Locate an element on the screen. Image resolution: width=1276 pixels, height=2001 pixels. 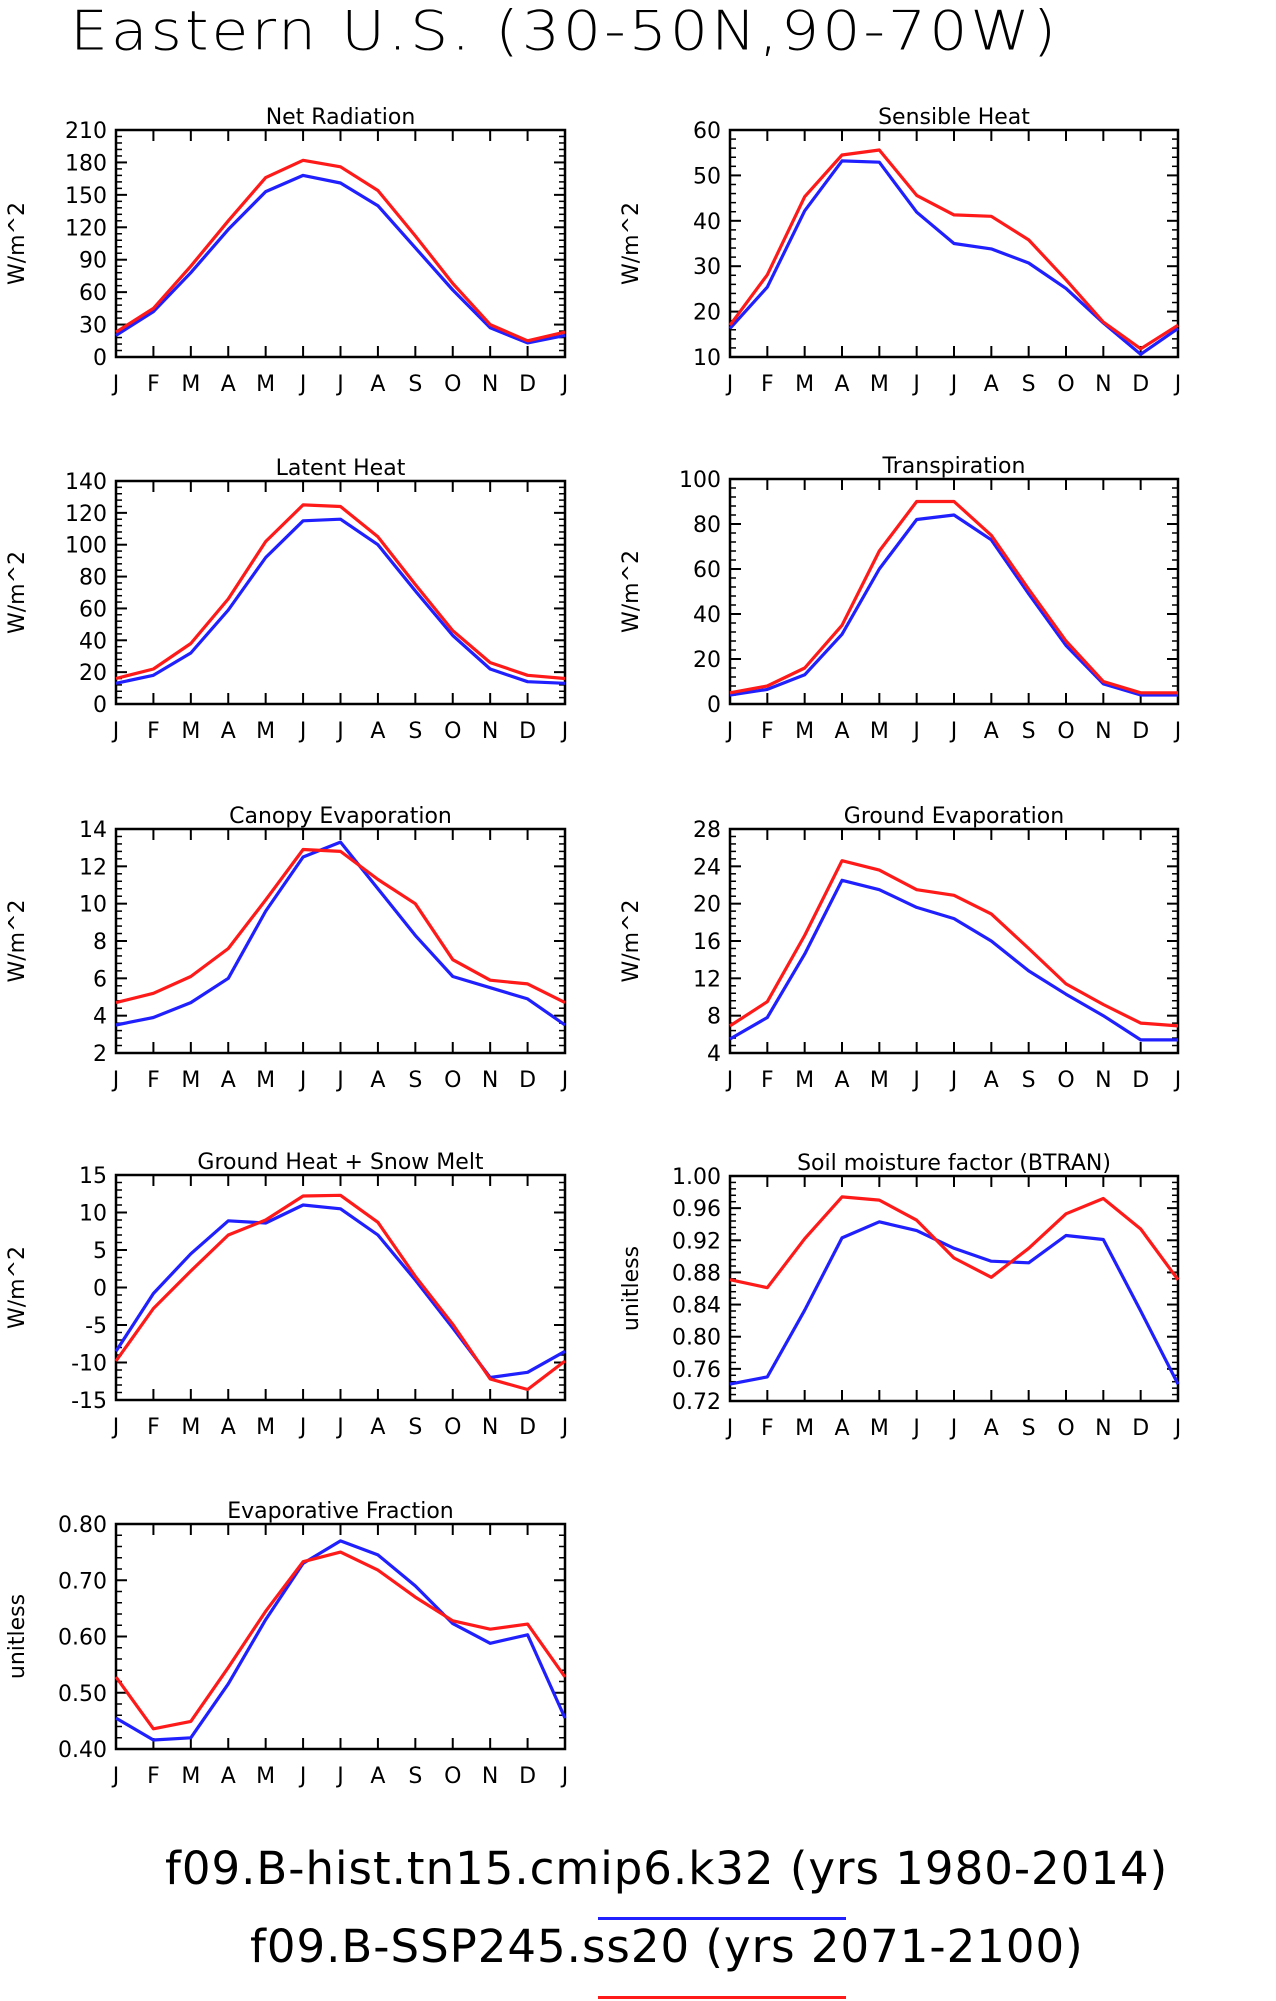
y-tick-label: 10 is located at coordinates (707, 358).